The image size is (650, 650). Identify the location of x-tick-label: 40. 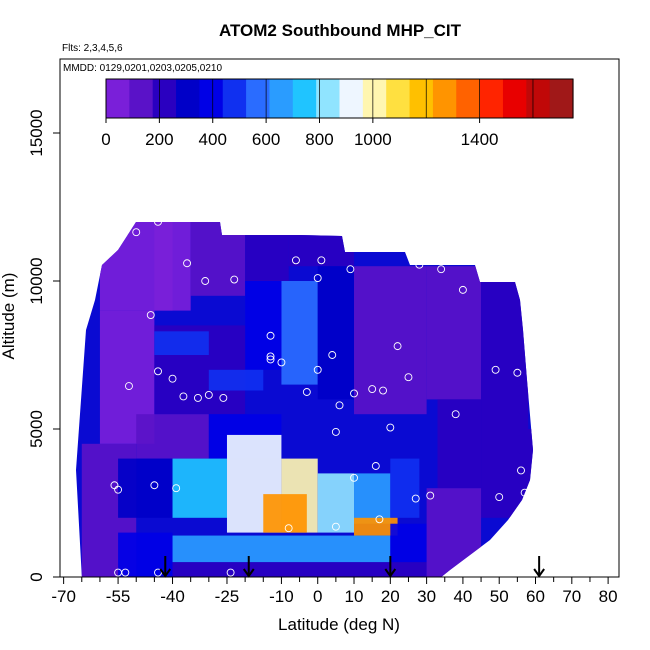
(462, 596).